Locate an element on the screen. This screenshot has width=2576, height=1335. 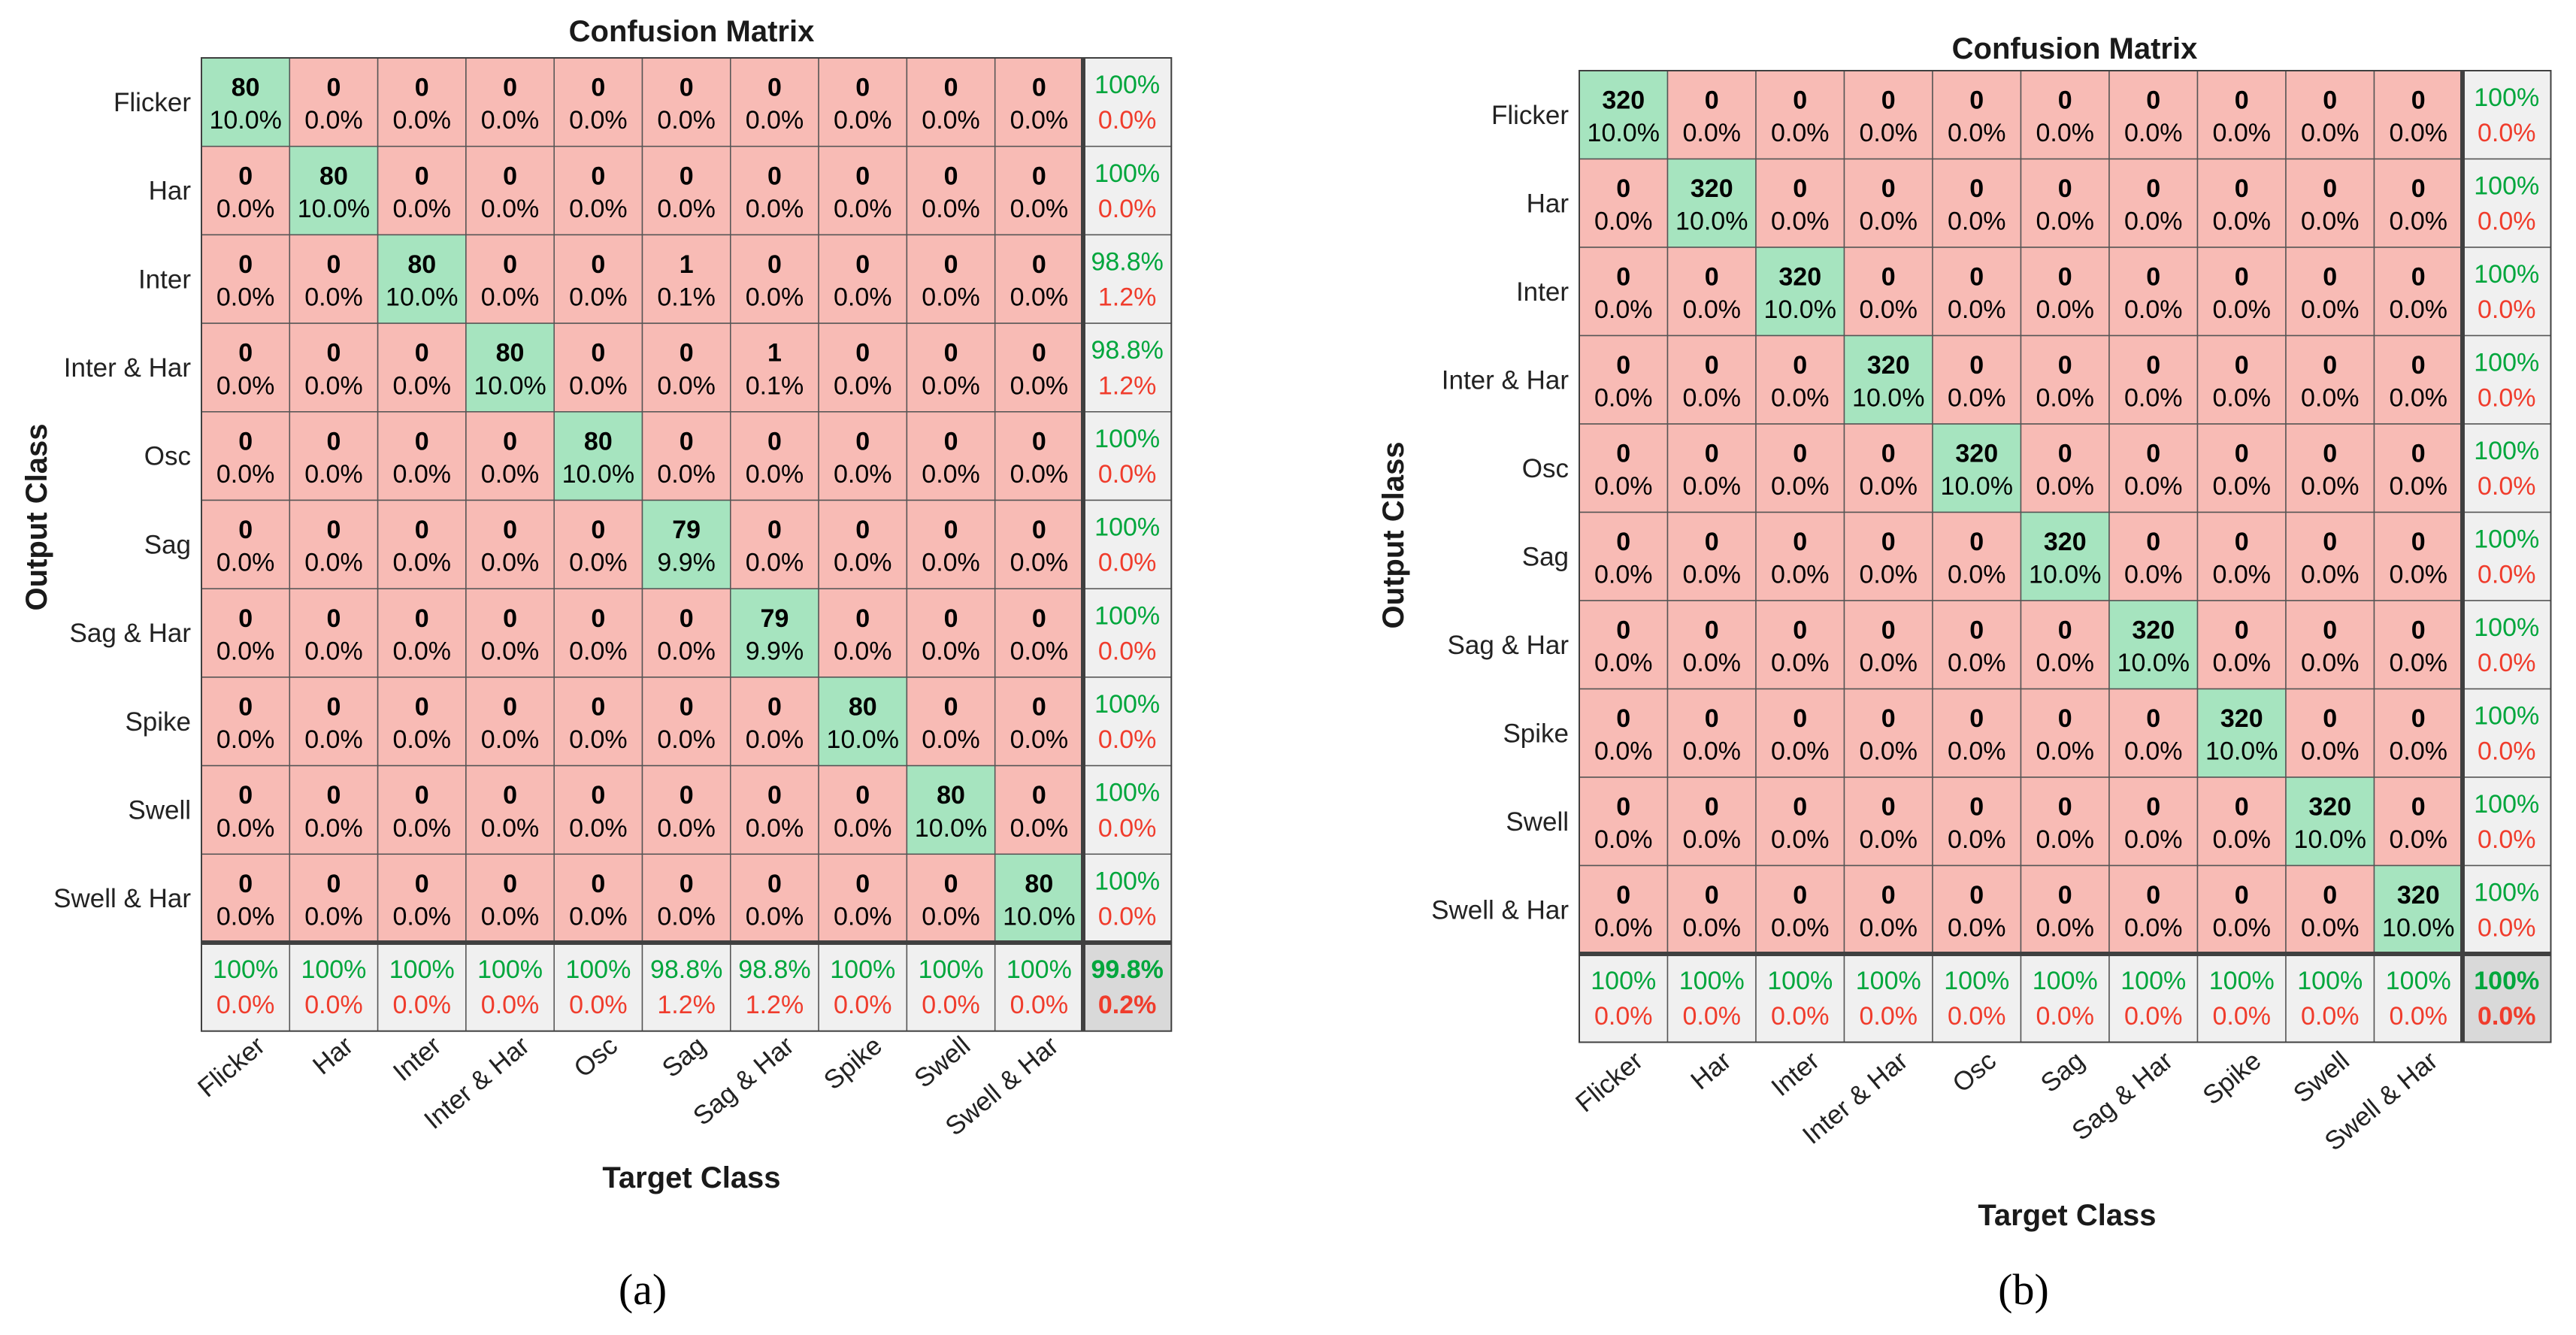
row-label: Har is located at coordinates (1548, 203).